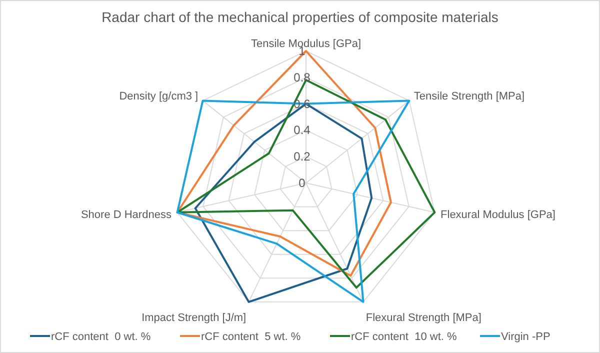 The image size is (600, 353). I want to click on legend-label: rCF content 5 wt. %, so click(251, 337).